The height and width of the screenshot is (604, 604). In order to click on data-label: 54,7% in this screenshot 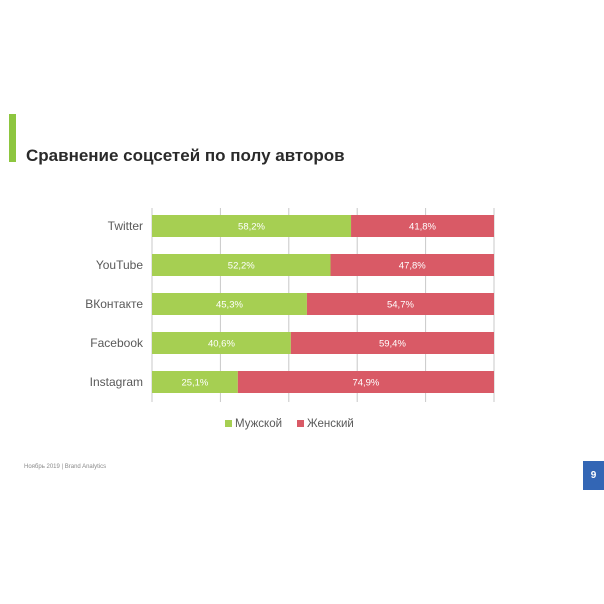, I will do `click(400, 305)`.